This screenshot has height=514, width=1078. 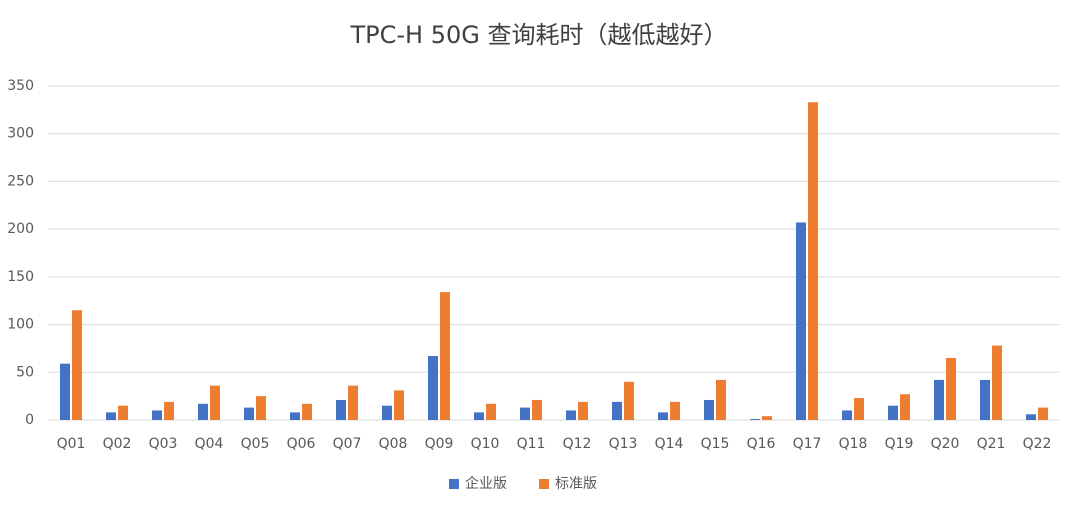 I want to click on x-tick-label: Q03, so click(x=163, y=444).